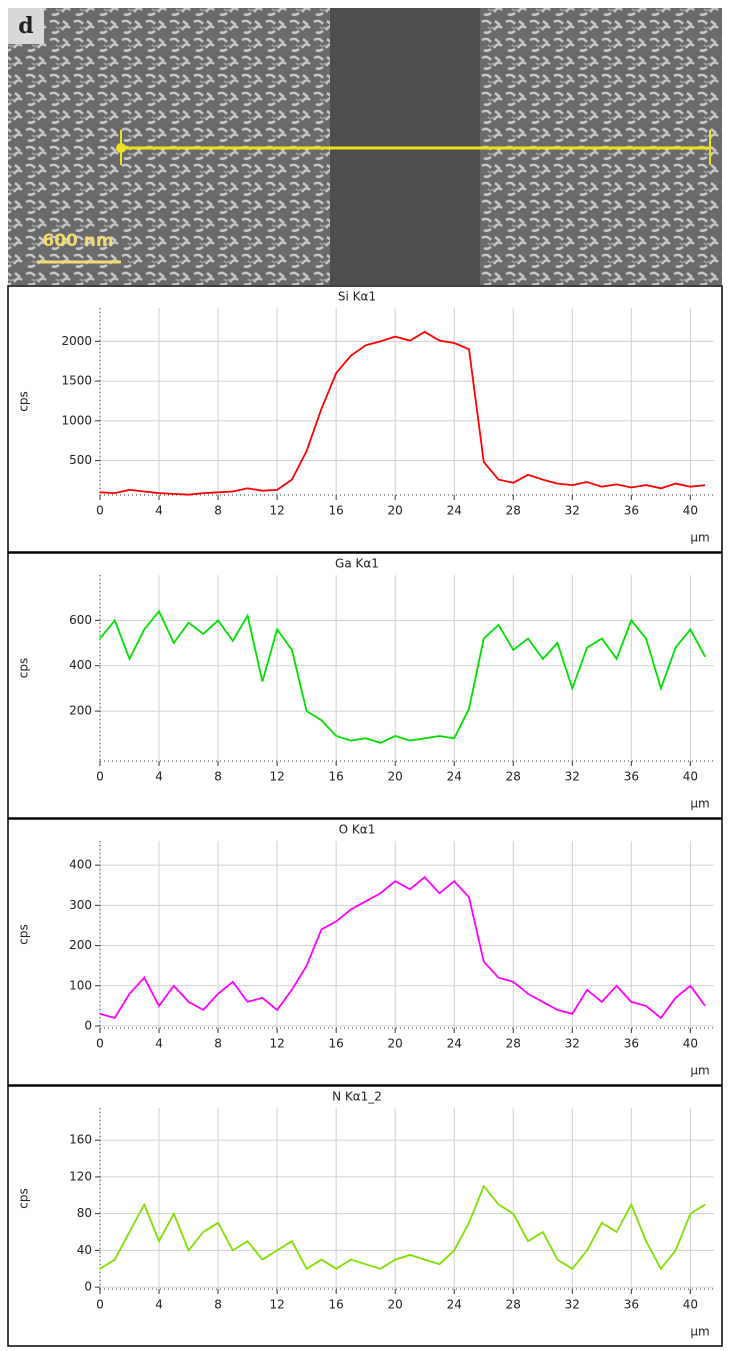  What do you see at coordinates (77, 241) in the screenshot?
I see `scale-bar-label: 600 nm` at bounding box center [77, 241].